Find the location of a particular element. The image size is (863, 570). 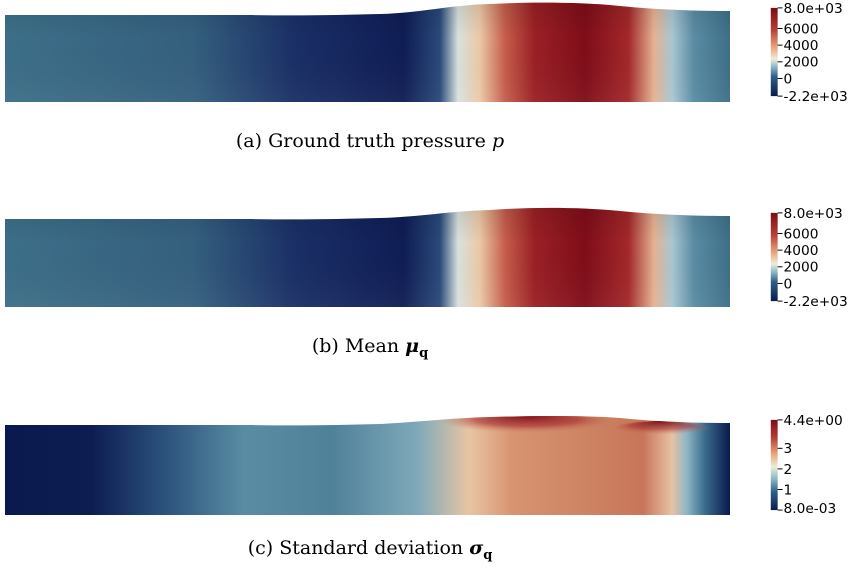

caption-b-symbol: μ is located at coordinates (412, 346).